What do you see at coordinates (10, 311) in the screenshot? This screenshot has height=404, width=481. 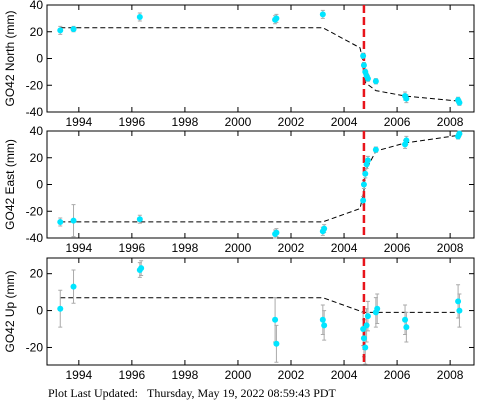 I see `y-axis-label: GO42 Up (mm)` at bounding box center [10, 311].